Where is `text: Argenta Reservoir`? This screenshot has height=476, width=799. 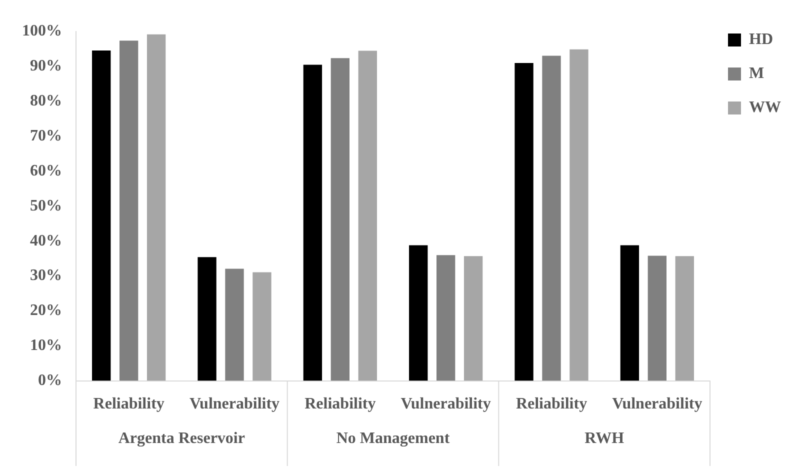 text: Argenta Reservoir is located at coordinates (181, 438).